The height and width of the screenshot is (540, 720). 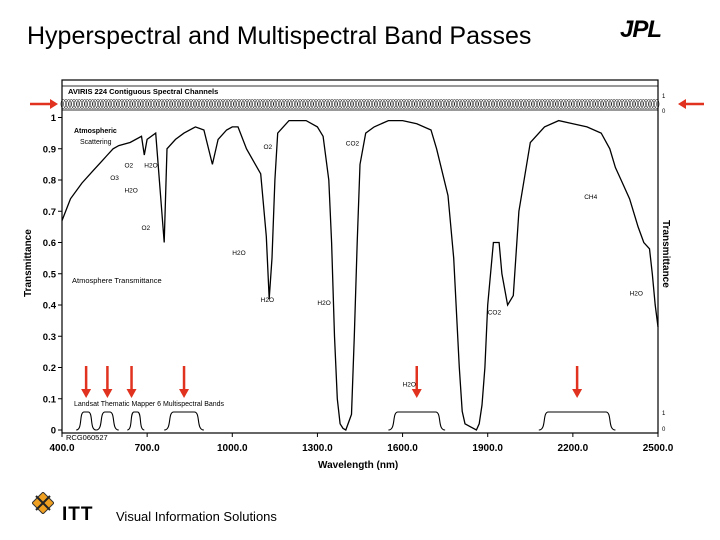 I want to click on footer-brand: ITT, so click(x=78, y=514).